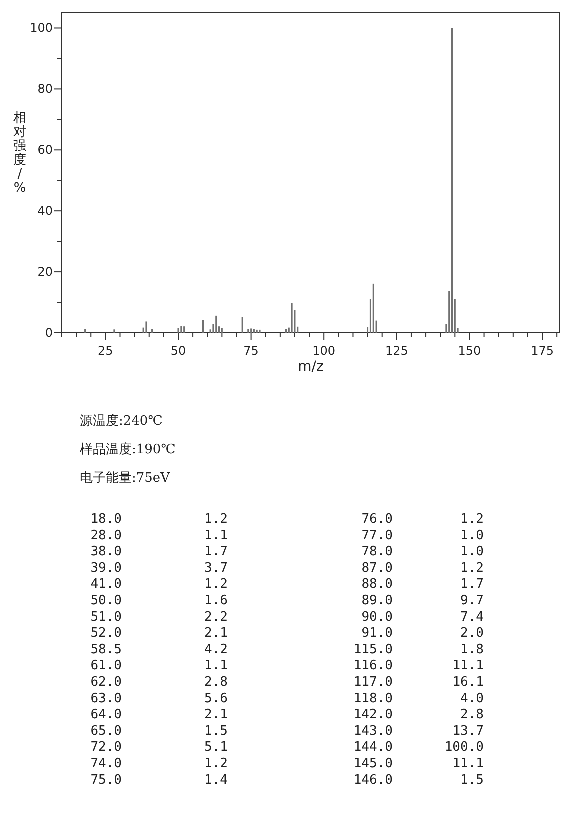  What do you see at coordinates (178, 351) in the screenshot?
I see `x-tick-label: 50` at bounding box center [178, 351].